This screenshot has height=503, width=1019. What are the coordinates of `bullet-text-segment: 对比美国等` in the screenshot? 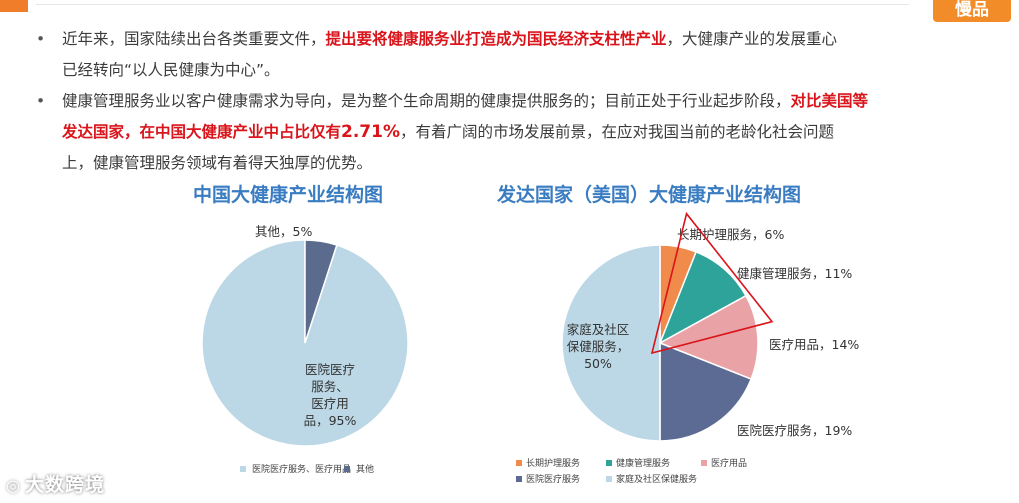 It's located at (829, 101).